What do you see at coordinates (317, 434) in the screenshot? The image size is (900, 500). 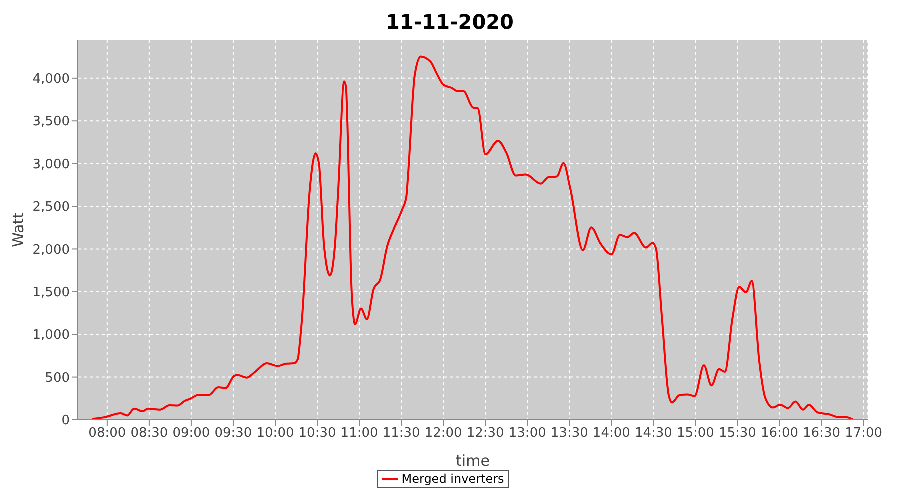 I see `x-tick-label: 10:30` at bounding box center [317, 434].